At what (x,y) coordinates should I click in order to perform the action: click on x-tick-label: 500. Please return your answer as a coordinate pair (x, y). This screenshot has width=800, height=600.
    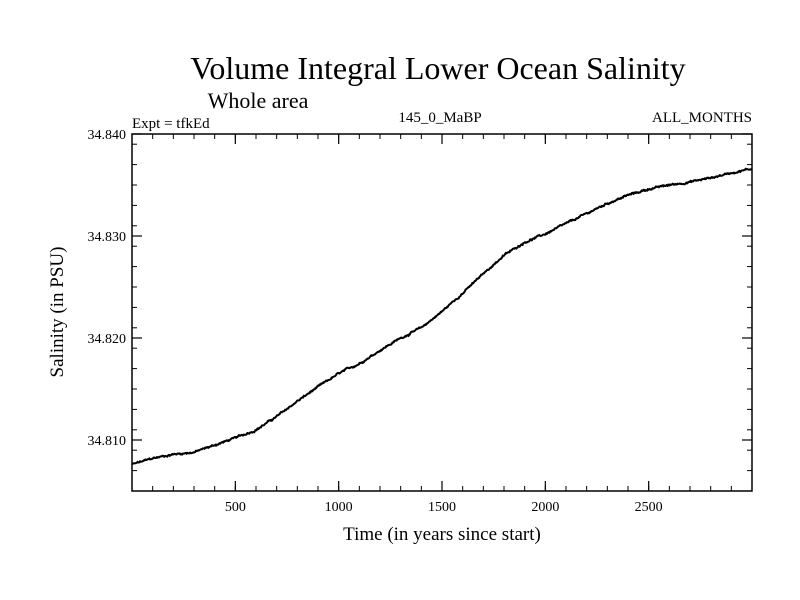
    Looking at the image, I should click on (235, 507).